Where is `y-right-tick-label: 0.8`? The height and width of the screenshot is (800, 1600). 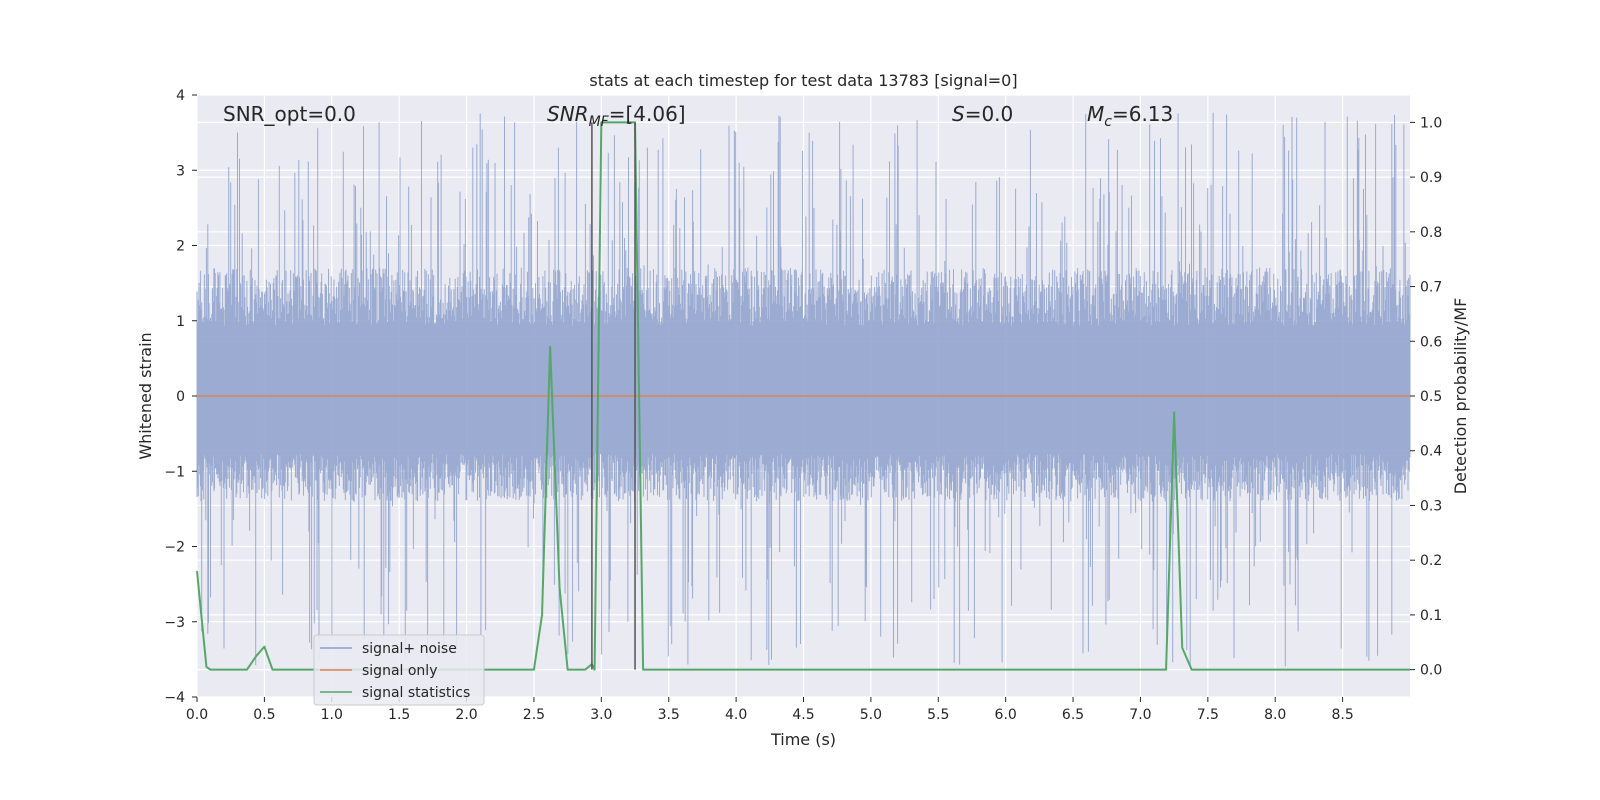 y-right-tick-label: 0.8 is located at coordinates (1431, 233).